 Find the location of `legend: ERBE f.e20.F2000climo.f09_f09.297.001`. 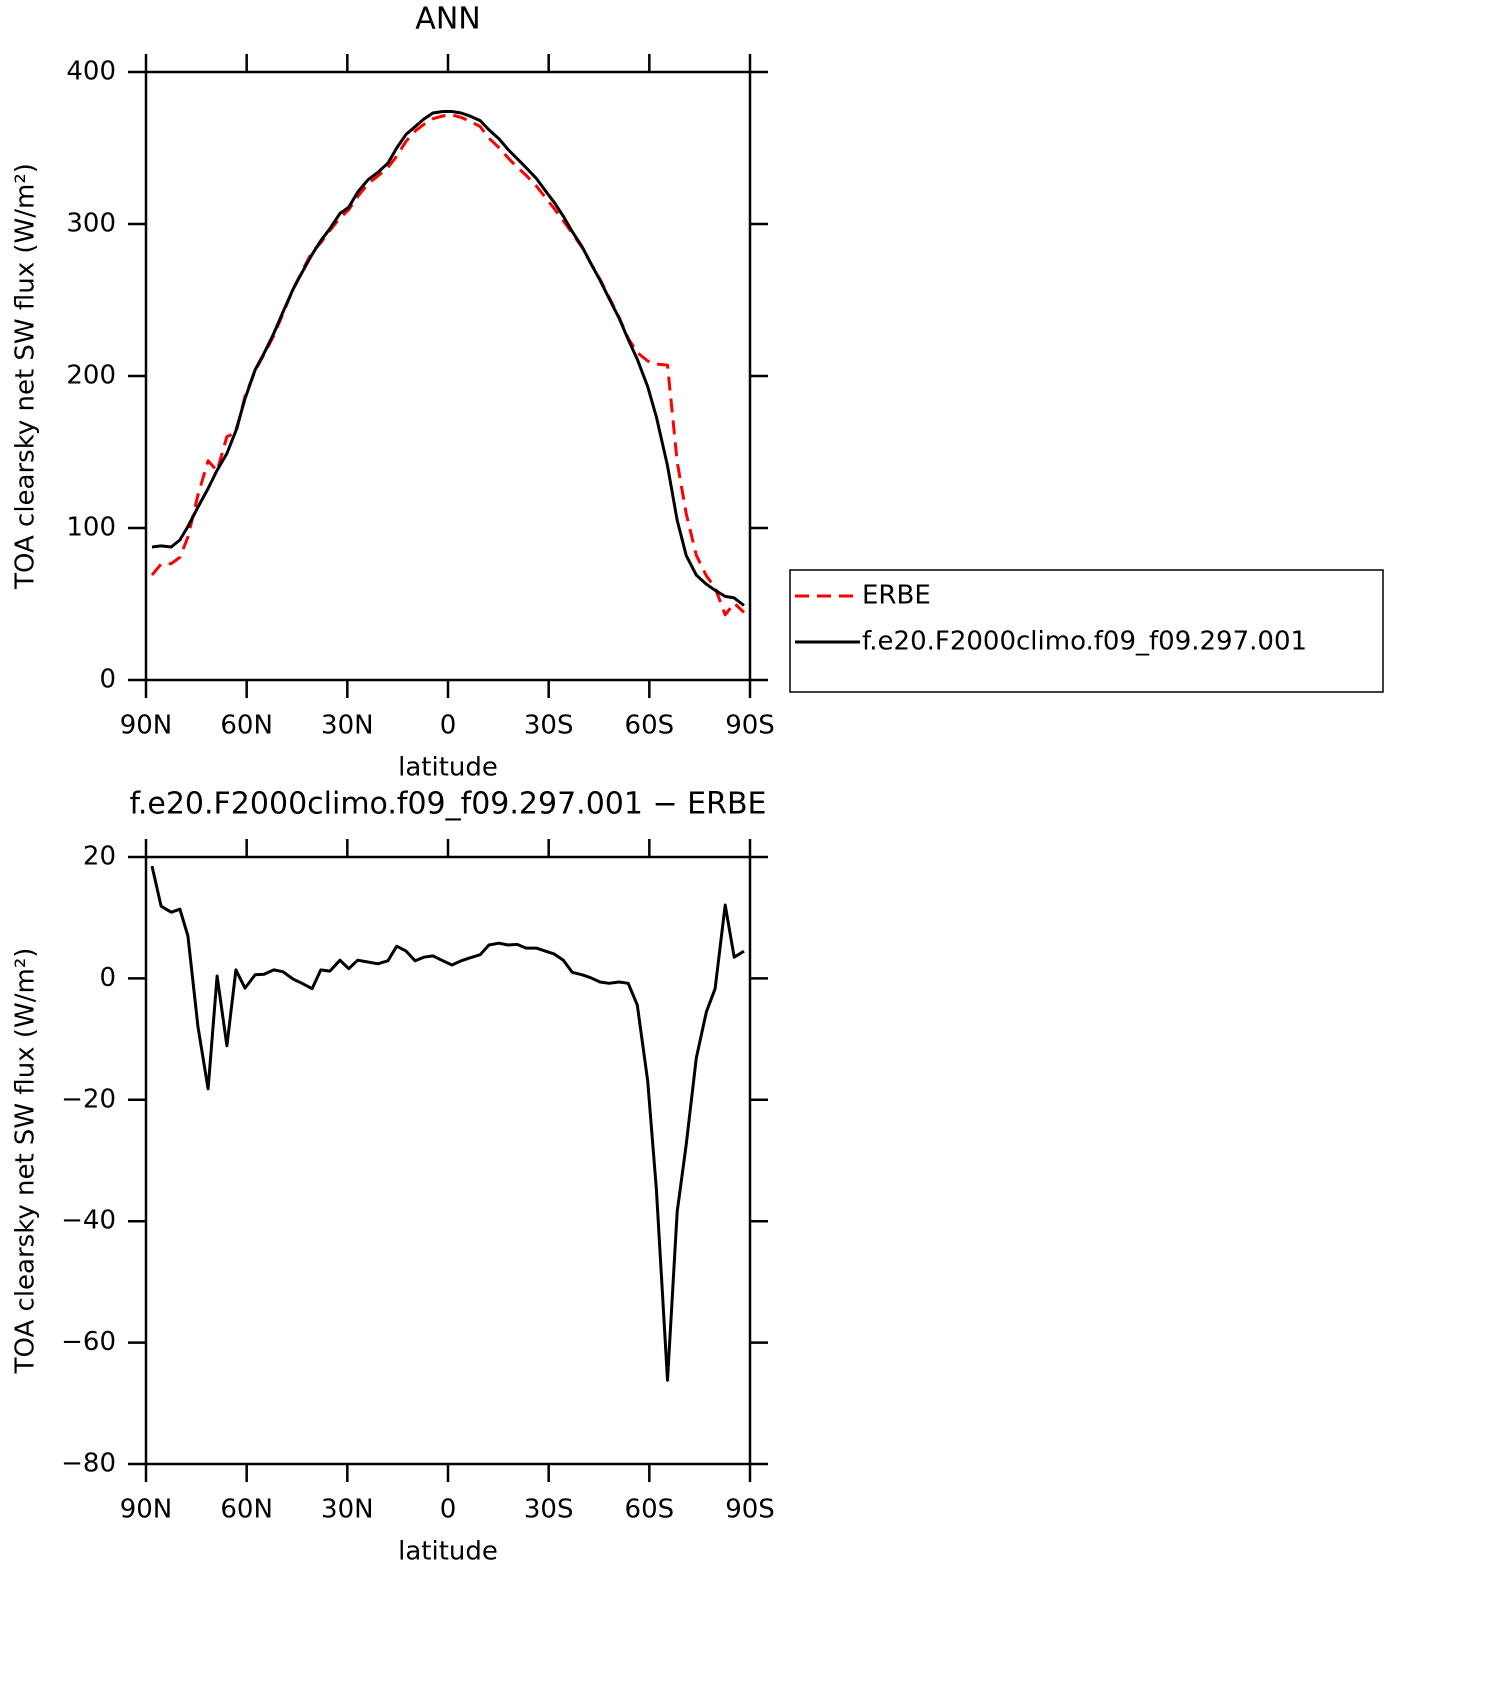

legend: ERBE f.e20.F2000climo.f09_f09.297.001 is located at coordinates (1086, 631).